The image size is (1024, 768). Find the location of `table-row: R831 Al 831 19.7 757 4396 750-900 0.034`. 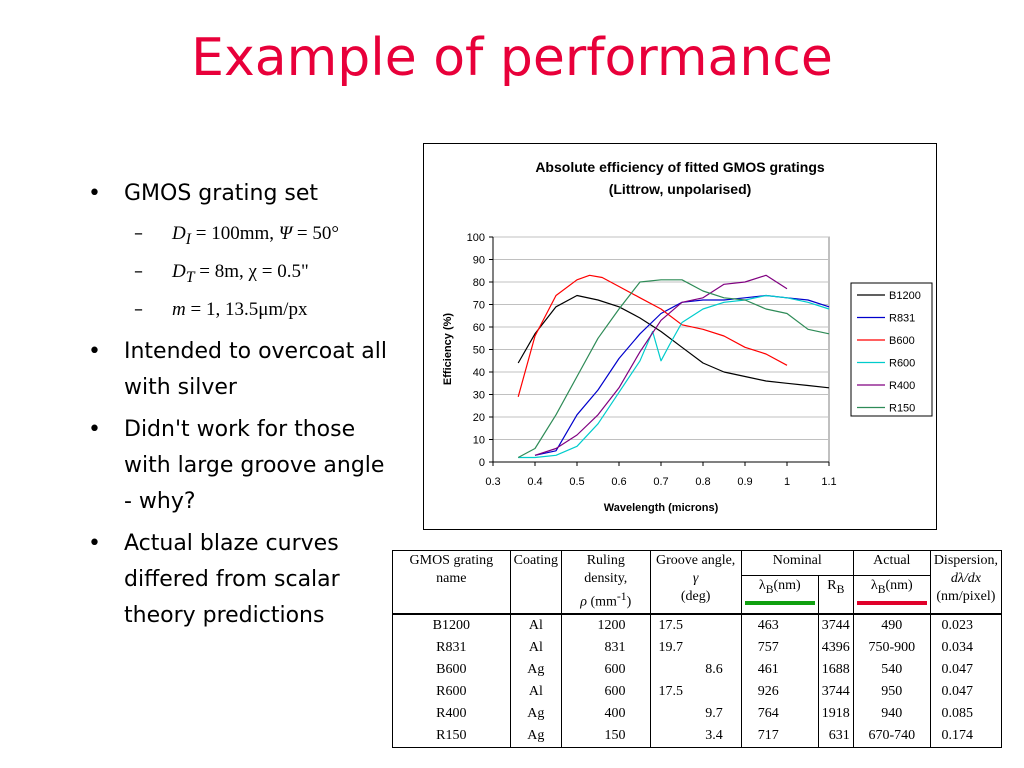

table-row: R831 Al 831 19.7 757 4396 750-900 0.034 is located at coordinates (697, 647).